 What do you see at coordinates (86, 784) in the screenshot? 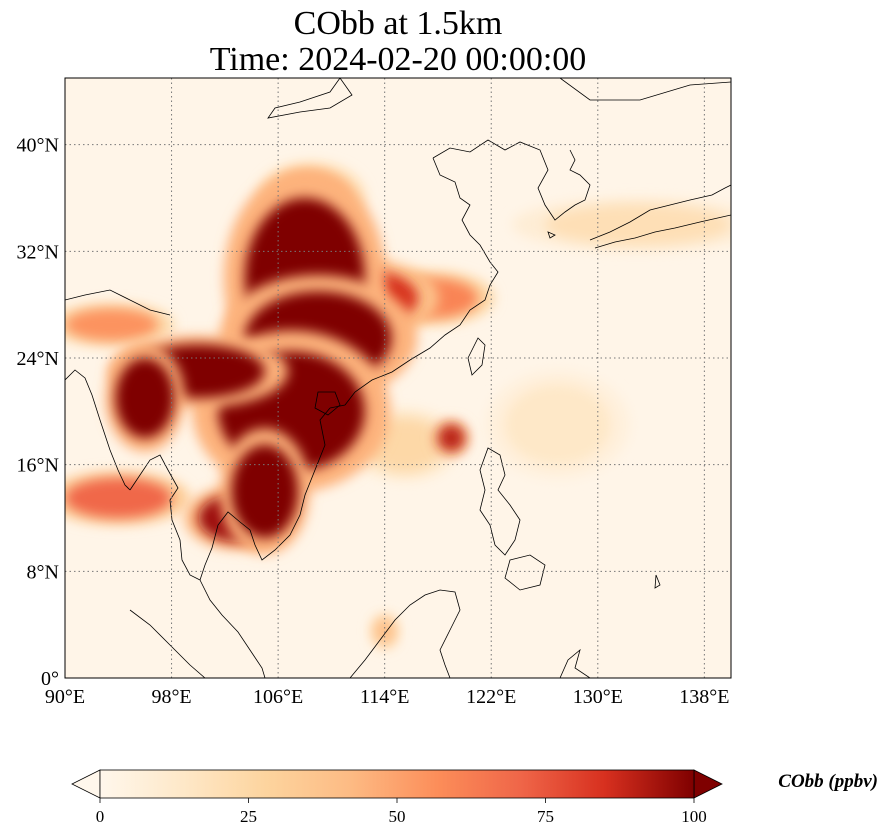
I see `colorbar-min-extend` at bounding box center [86, 784].